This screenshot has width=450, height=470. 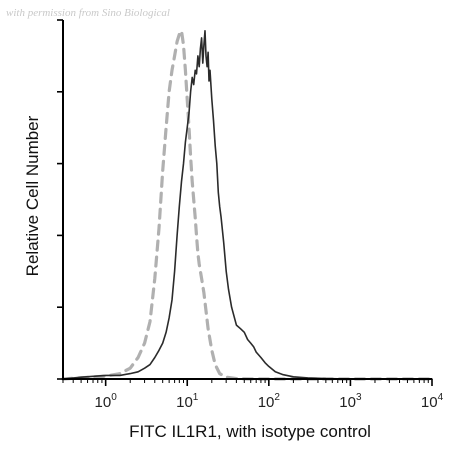 What do you see at coordinates (350, 401) in the screenshot?
I see `x-tick-label: 10³` at bounding box center [350, 401].